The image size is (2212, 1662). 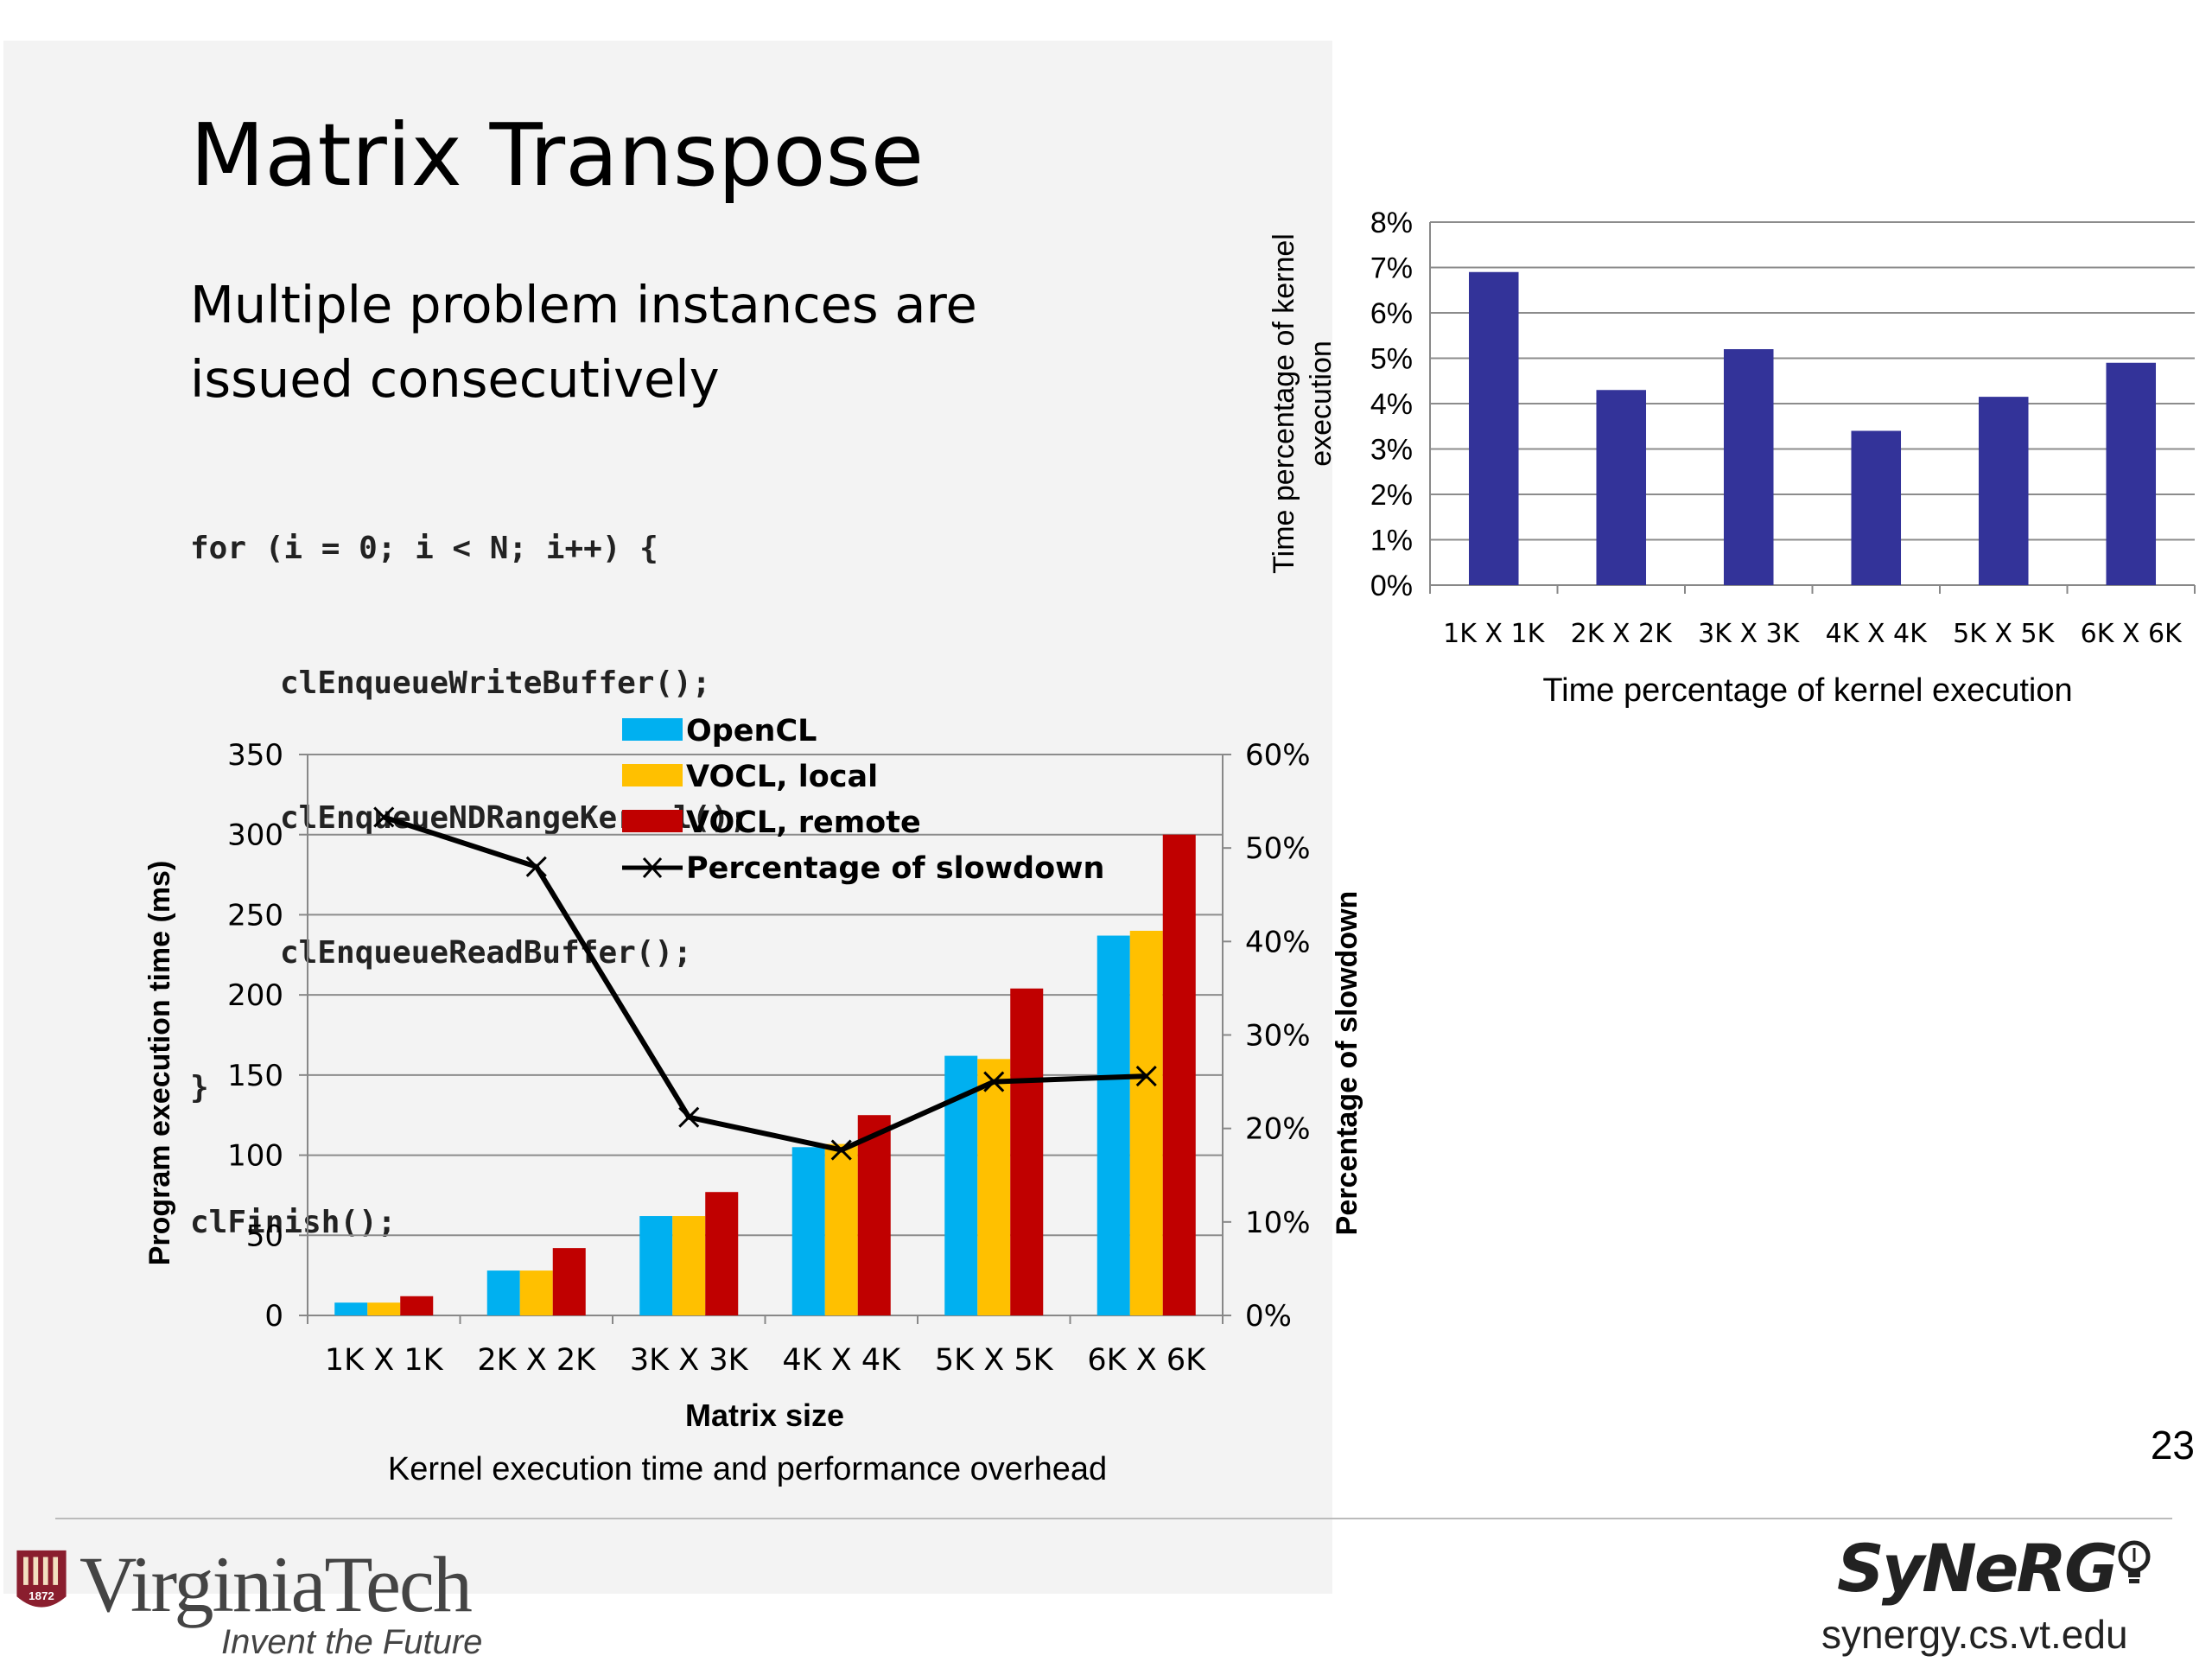 What do you see at coordinates (782, 777) in the screenshot?
I see `chart2-legend-label: VOCL, local` at bounding box center [782, 777].